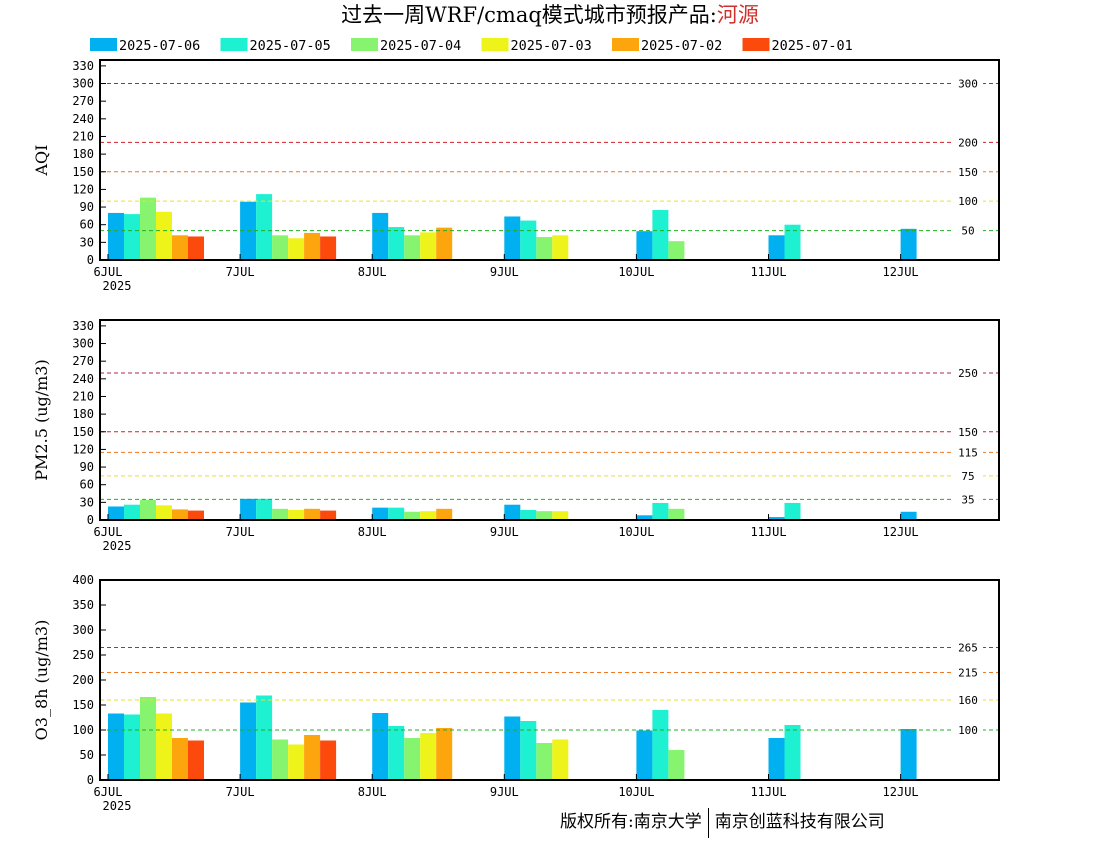 Image resolution: width=1100 pixels, height=850 pixels. What do you see at coordinates (967, 476) in the screenshot?
I see `threshold-label: 75` at bounding box center [967, 476].